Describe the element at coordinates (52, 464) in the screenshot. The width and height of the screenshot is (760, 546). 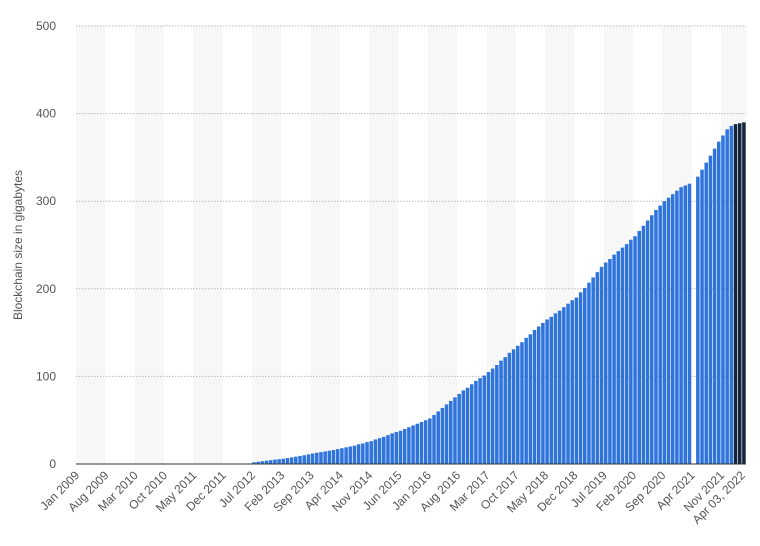
I see `y-tick-label: 0` at that location.